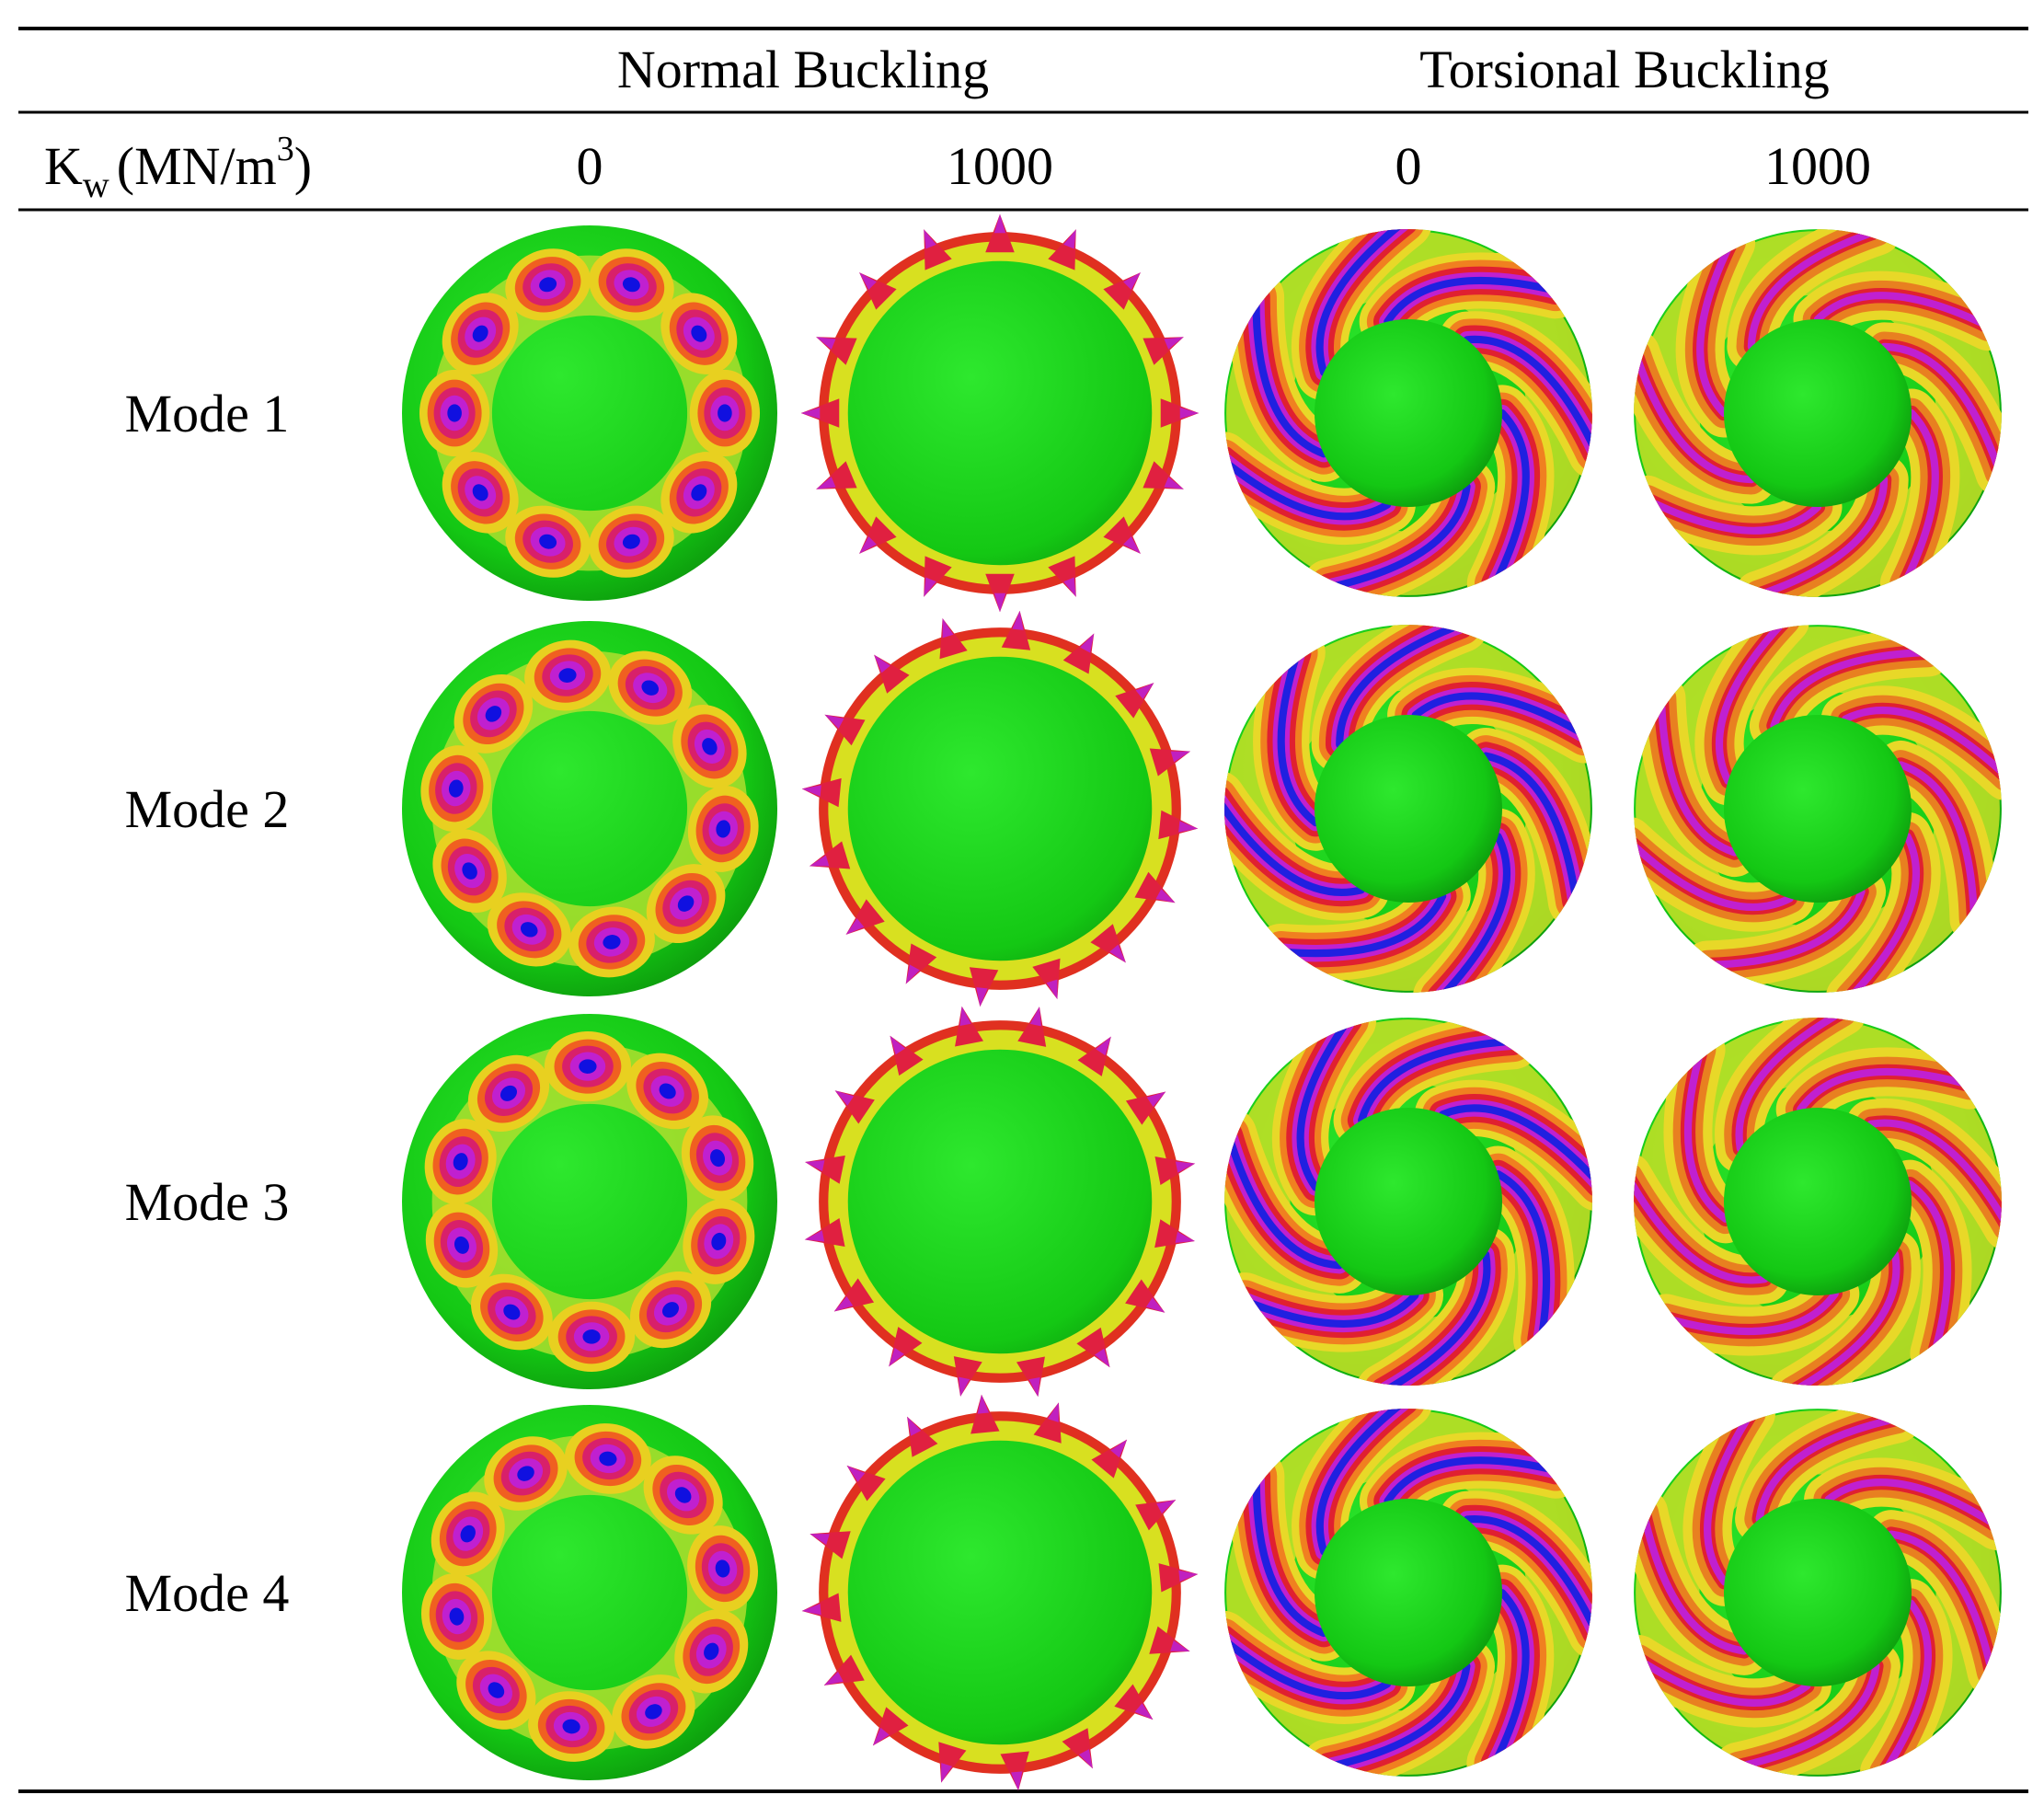 This screenshot has height=1818, width=2044. What do you see at coordinates (207, 809) in the screenshot?
I see `row-label: Mode 2` at bounding box center [207, 809].